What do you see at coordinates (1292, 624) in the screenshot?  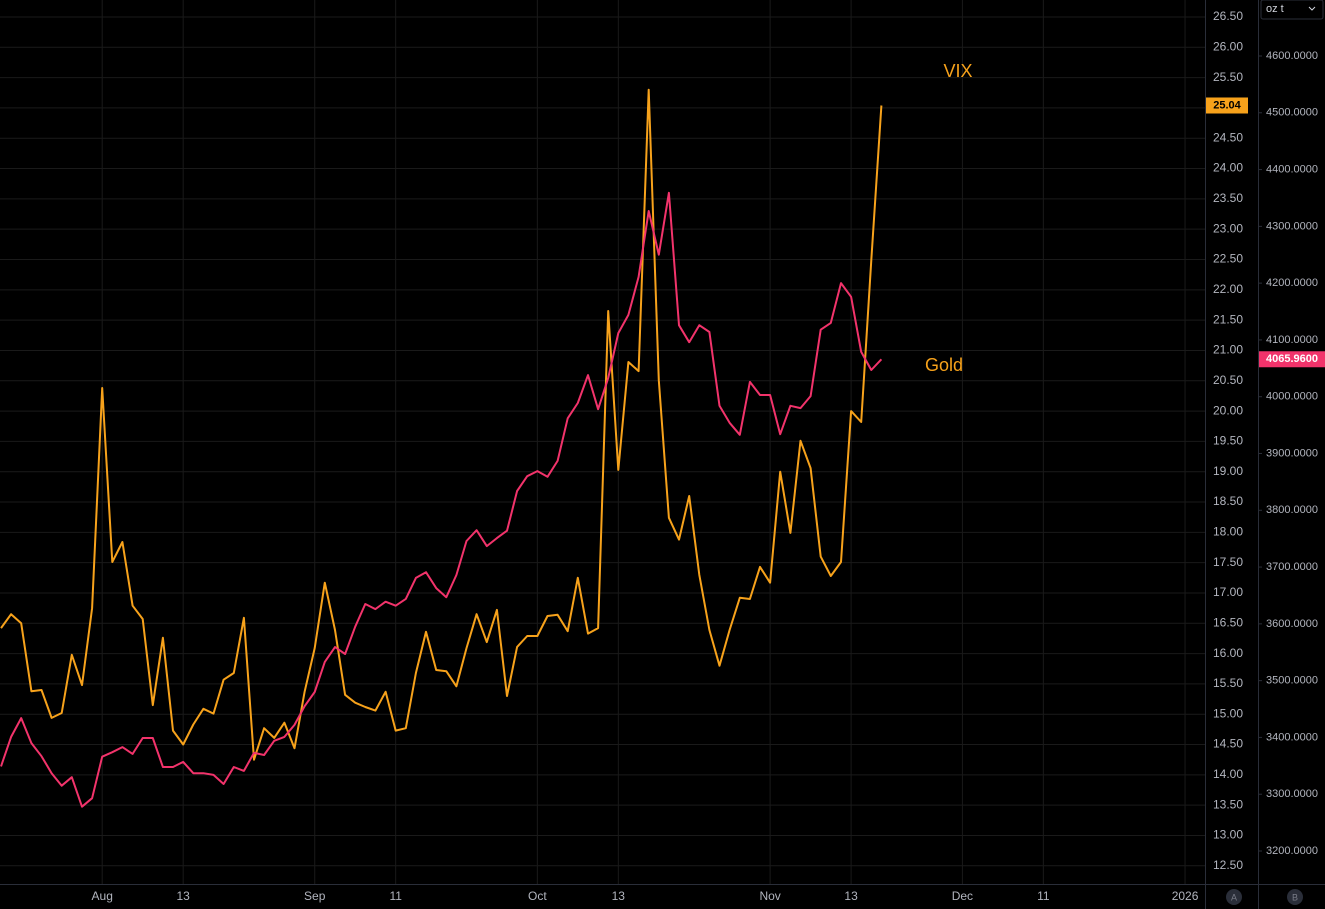 I see `y2-tick-label: 3600.0000` at bounding box center [1292, 624].